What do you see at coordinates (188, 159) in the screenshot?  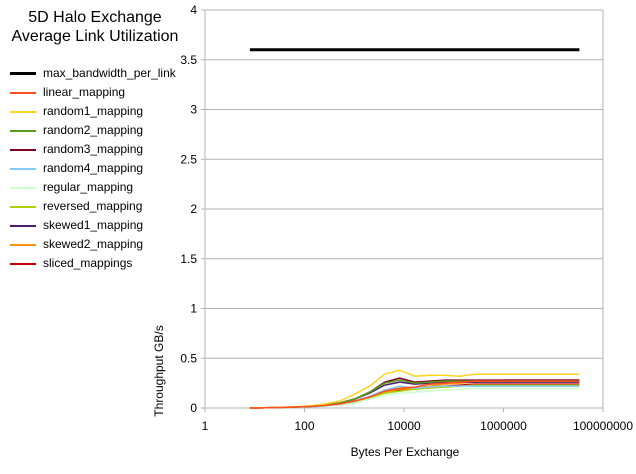 I see `y-tick-label: 2.5` at bounding box center [188, 159].